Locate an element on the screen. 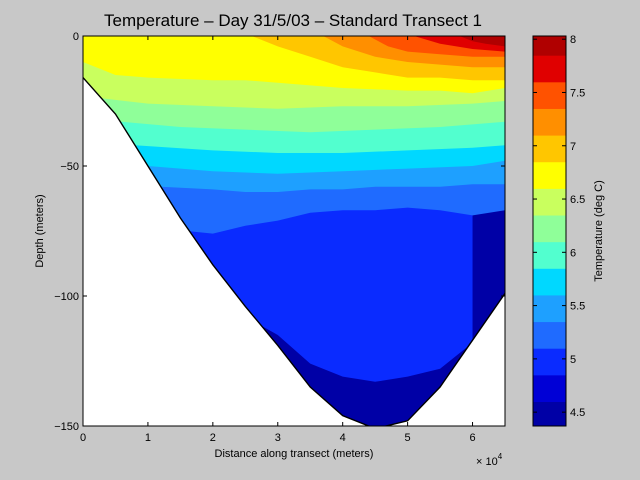  colorbar-ticks: 4.5 5 5.5 6 6.5 7 7.5 8 is located at coordinates (559, 226).